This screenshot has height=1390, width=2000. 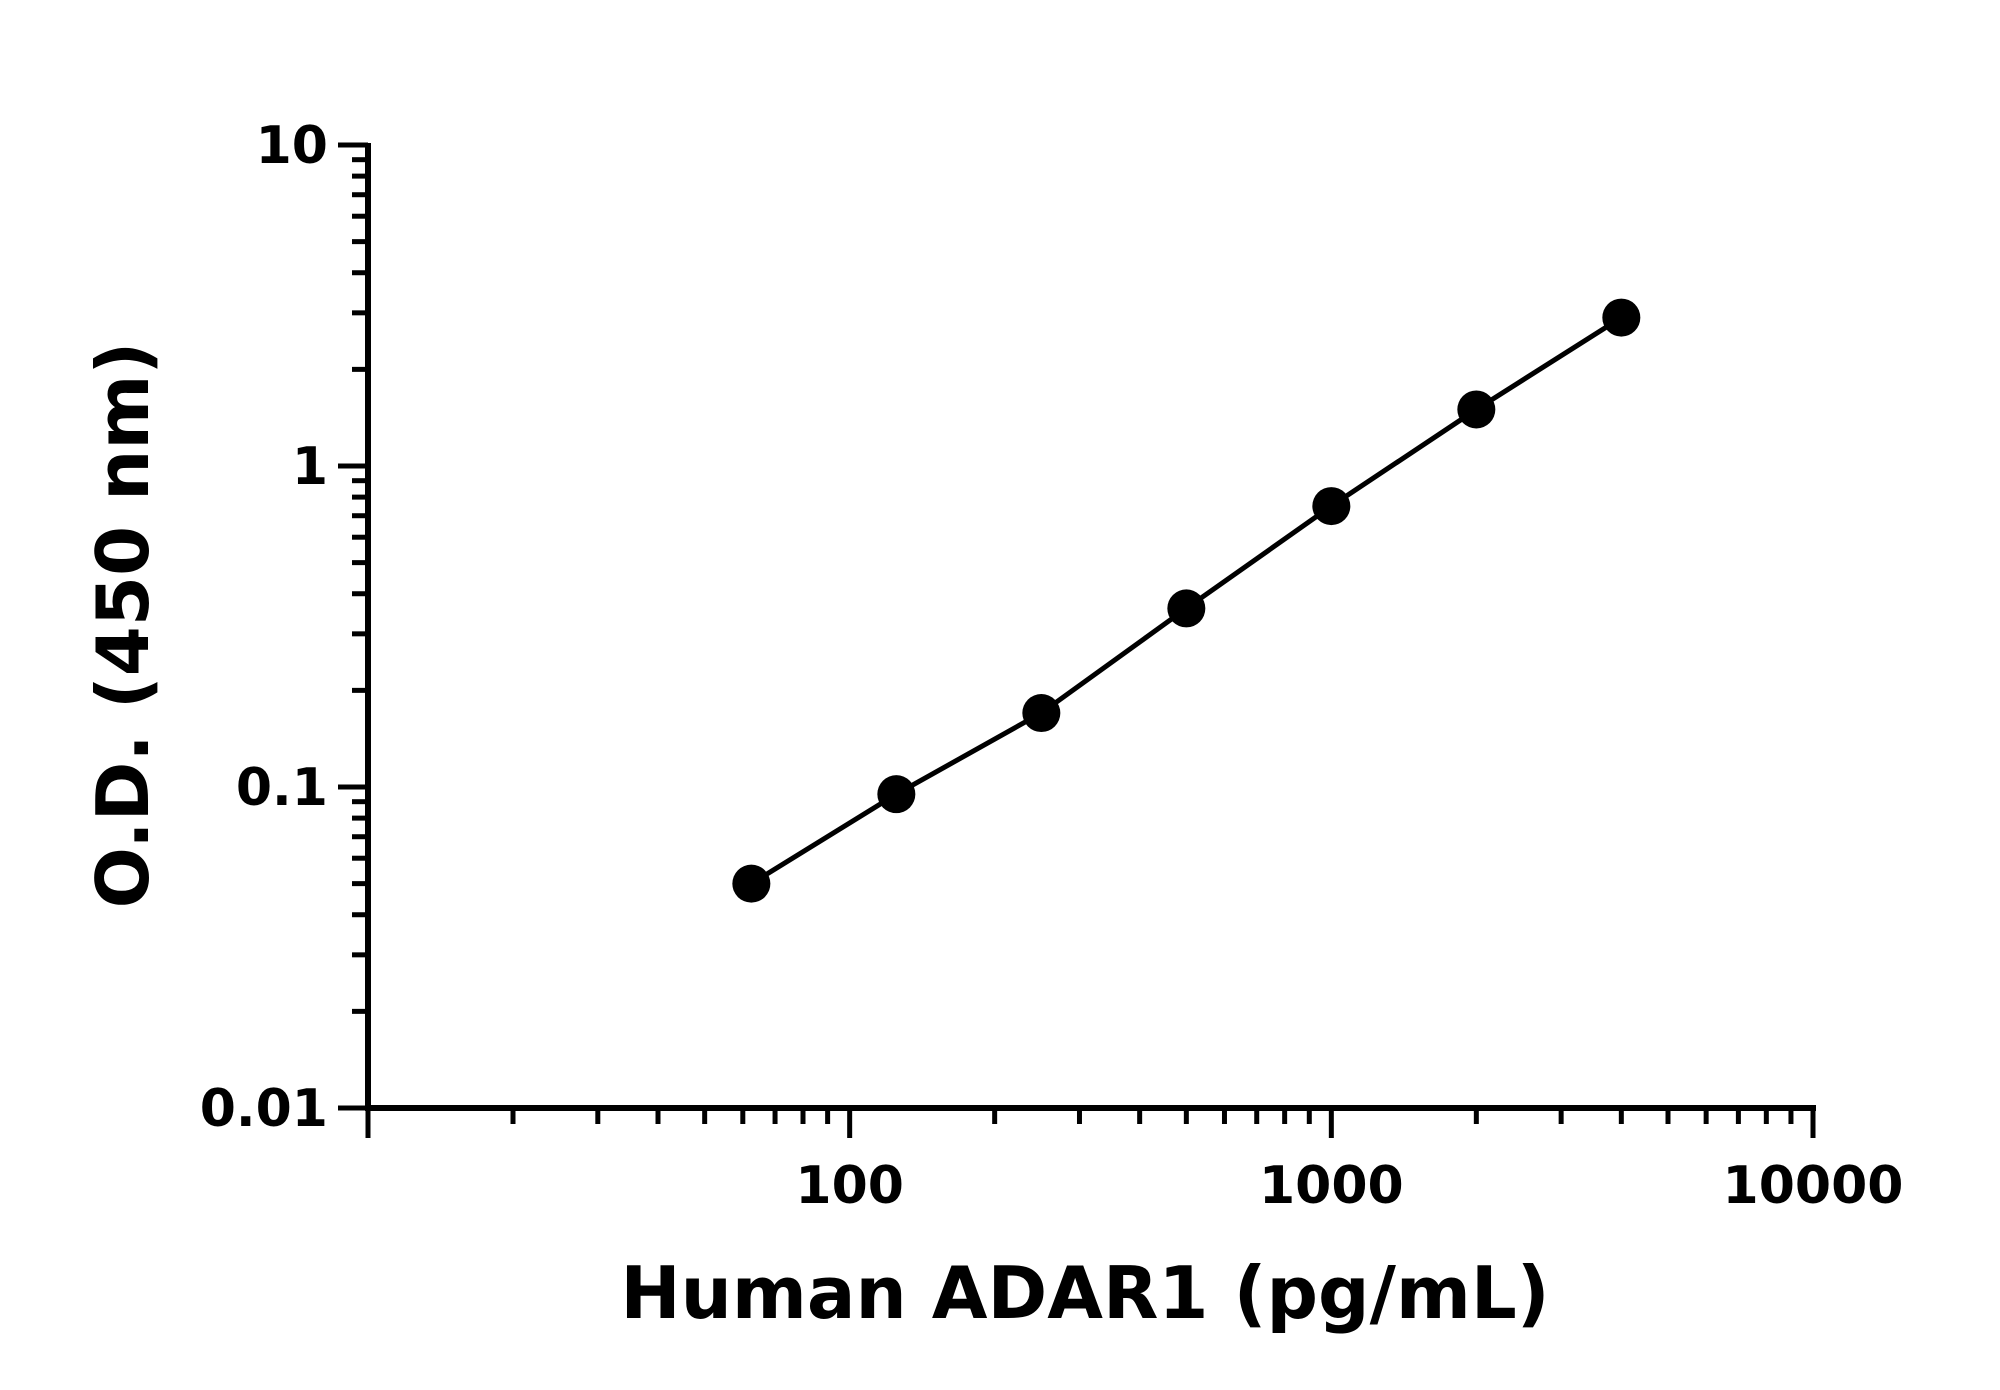 I want to click on x-axis: 100 1000 10000, so click(x=1134, y=1160).